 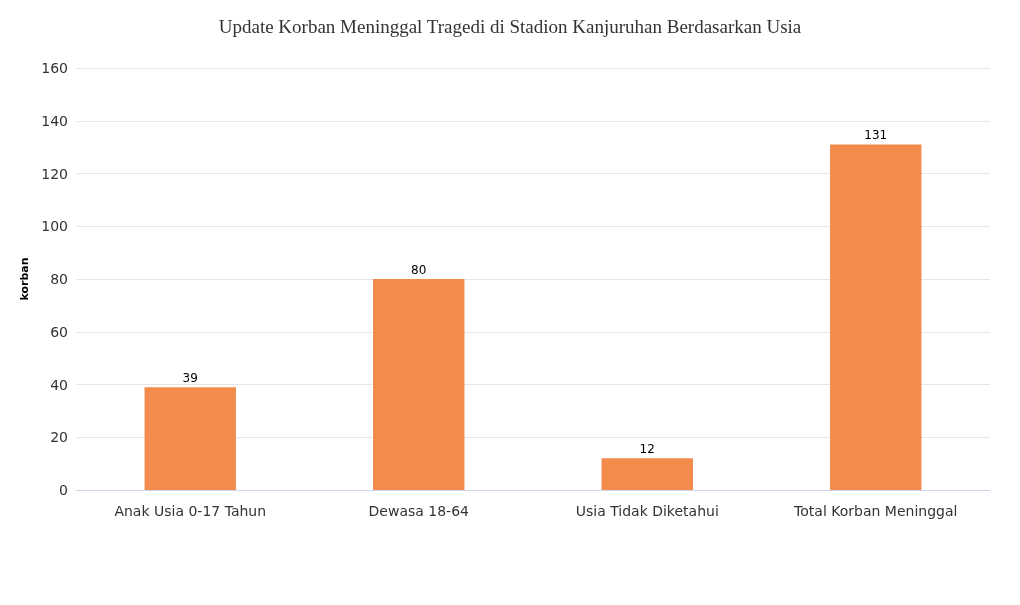 What do you see at coordinates (419, 511) in the screenshot?
I see `x-tick-label: Dewasa 18-64` at bounding box center [419, 511].